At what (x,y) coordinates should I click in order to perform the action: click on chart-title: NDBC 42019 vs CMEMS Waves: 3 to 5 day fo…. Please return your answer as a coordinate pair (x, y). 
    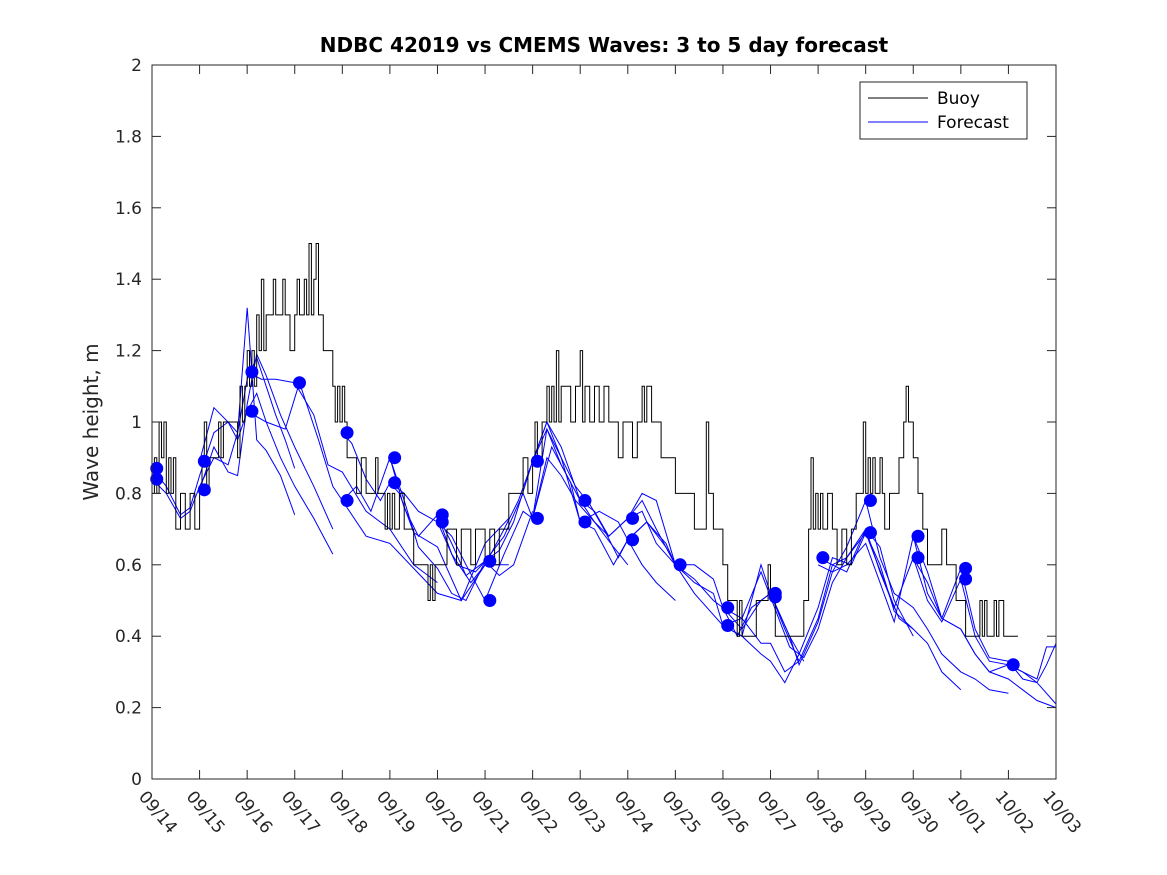
    Looking at the image, I should click on (604, 45).